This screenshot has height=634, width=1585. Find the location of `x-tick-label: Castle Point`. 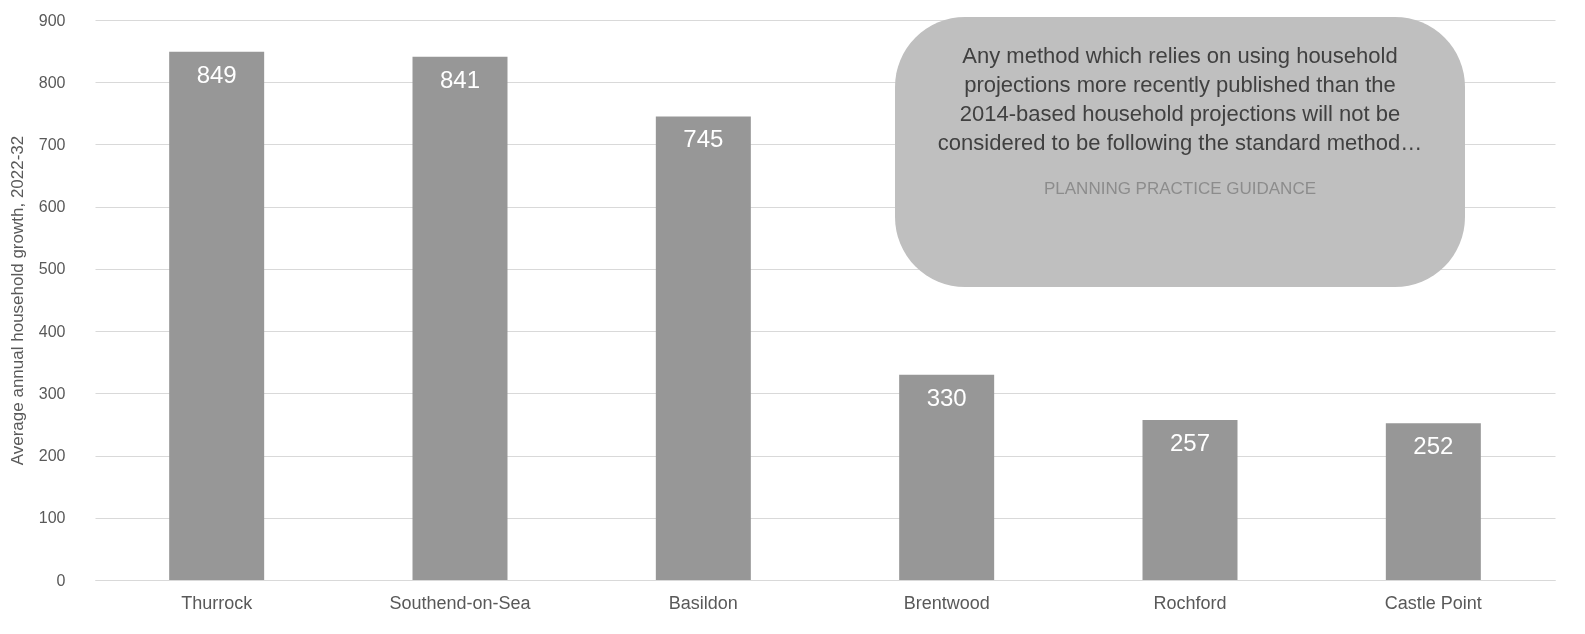

x-tick-label: Castle Point is located at coordinates (1433, 602).